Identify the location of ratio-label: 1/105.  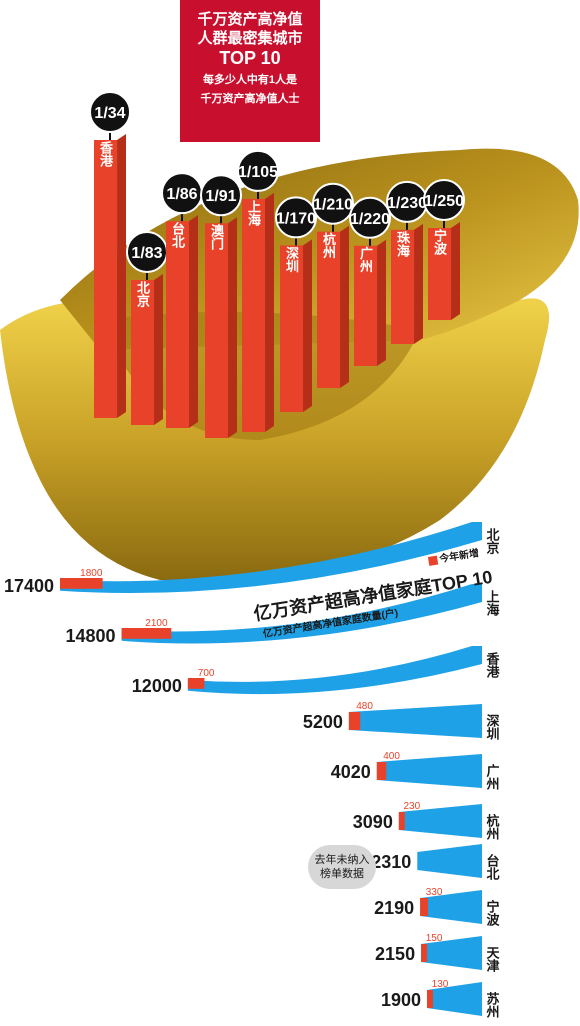
(258, 172).